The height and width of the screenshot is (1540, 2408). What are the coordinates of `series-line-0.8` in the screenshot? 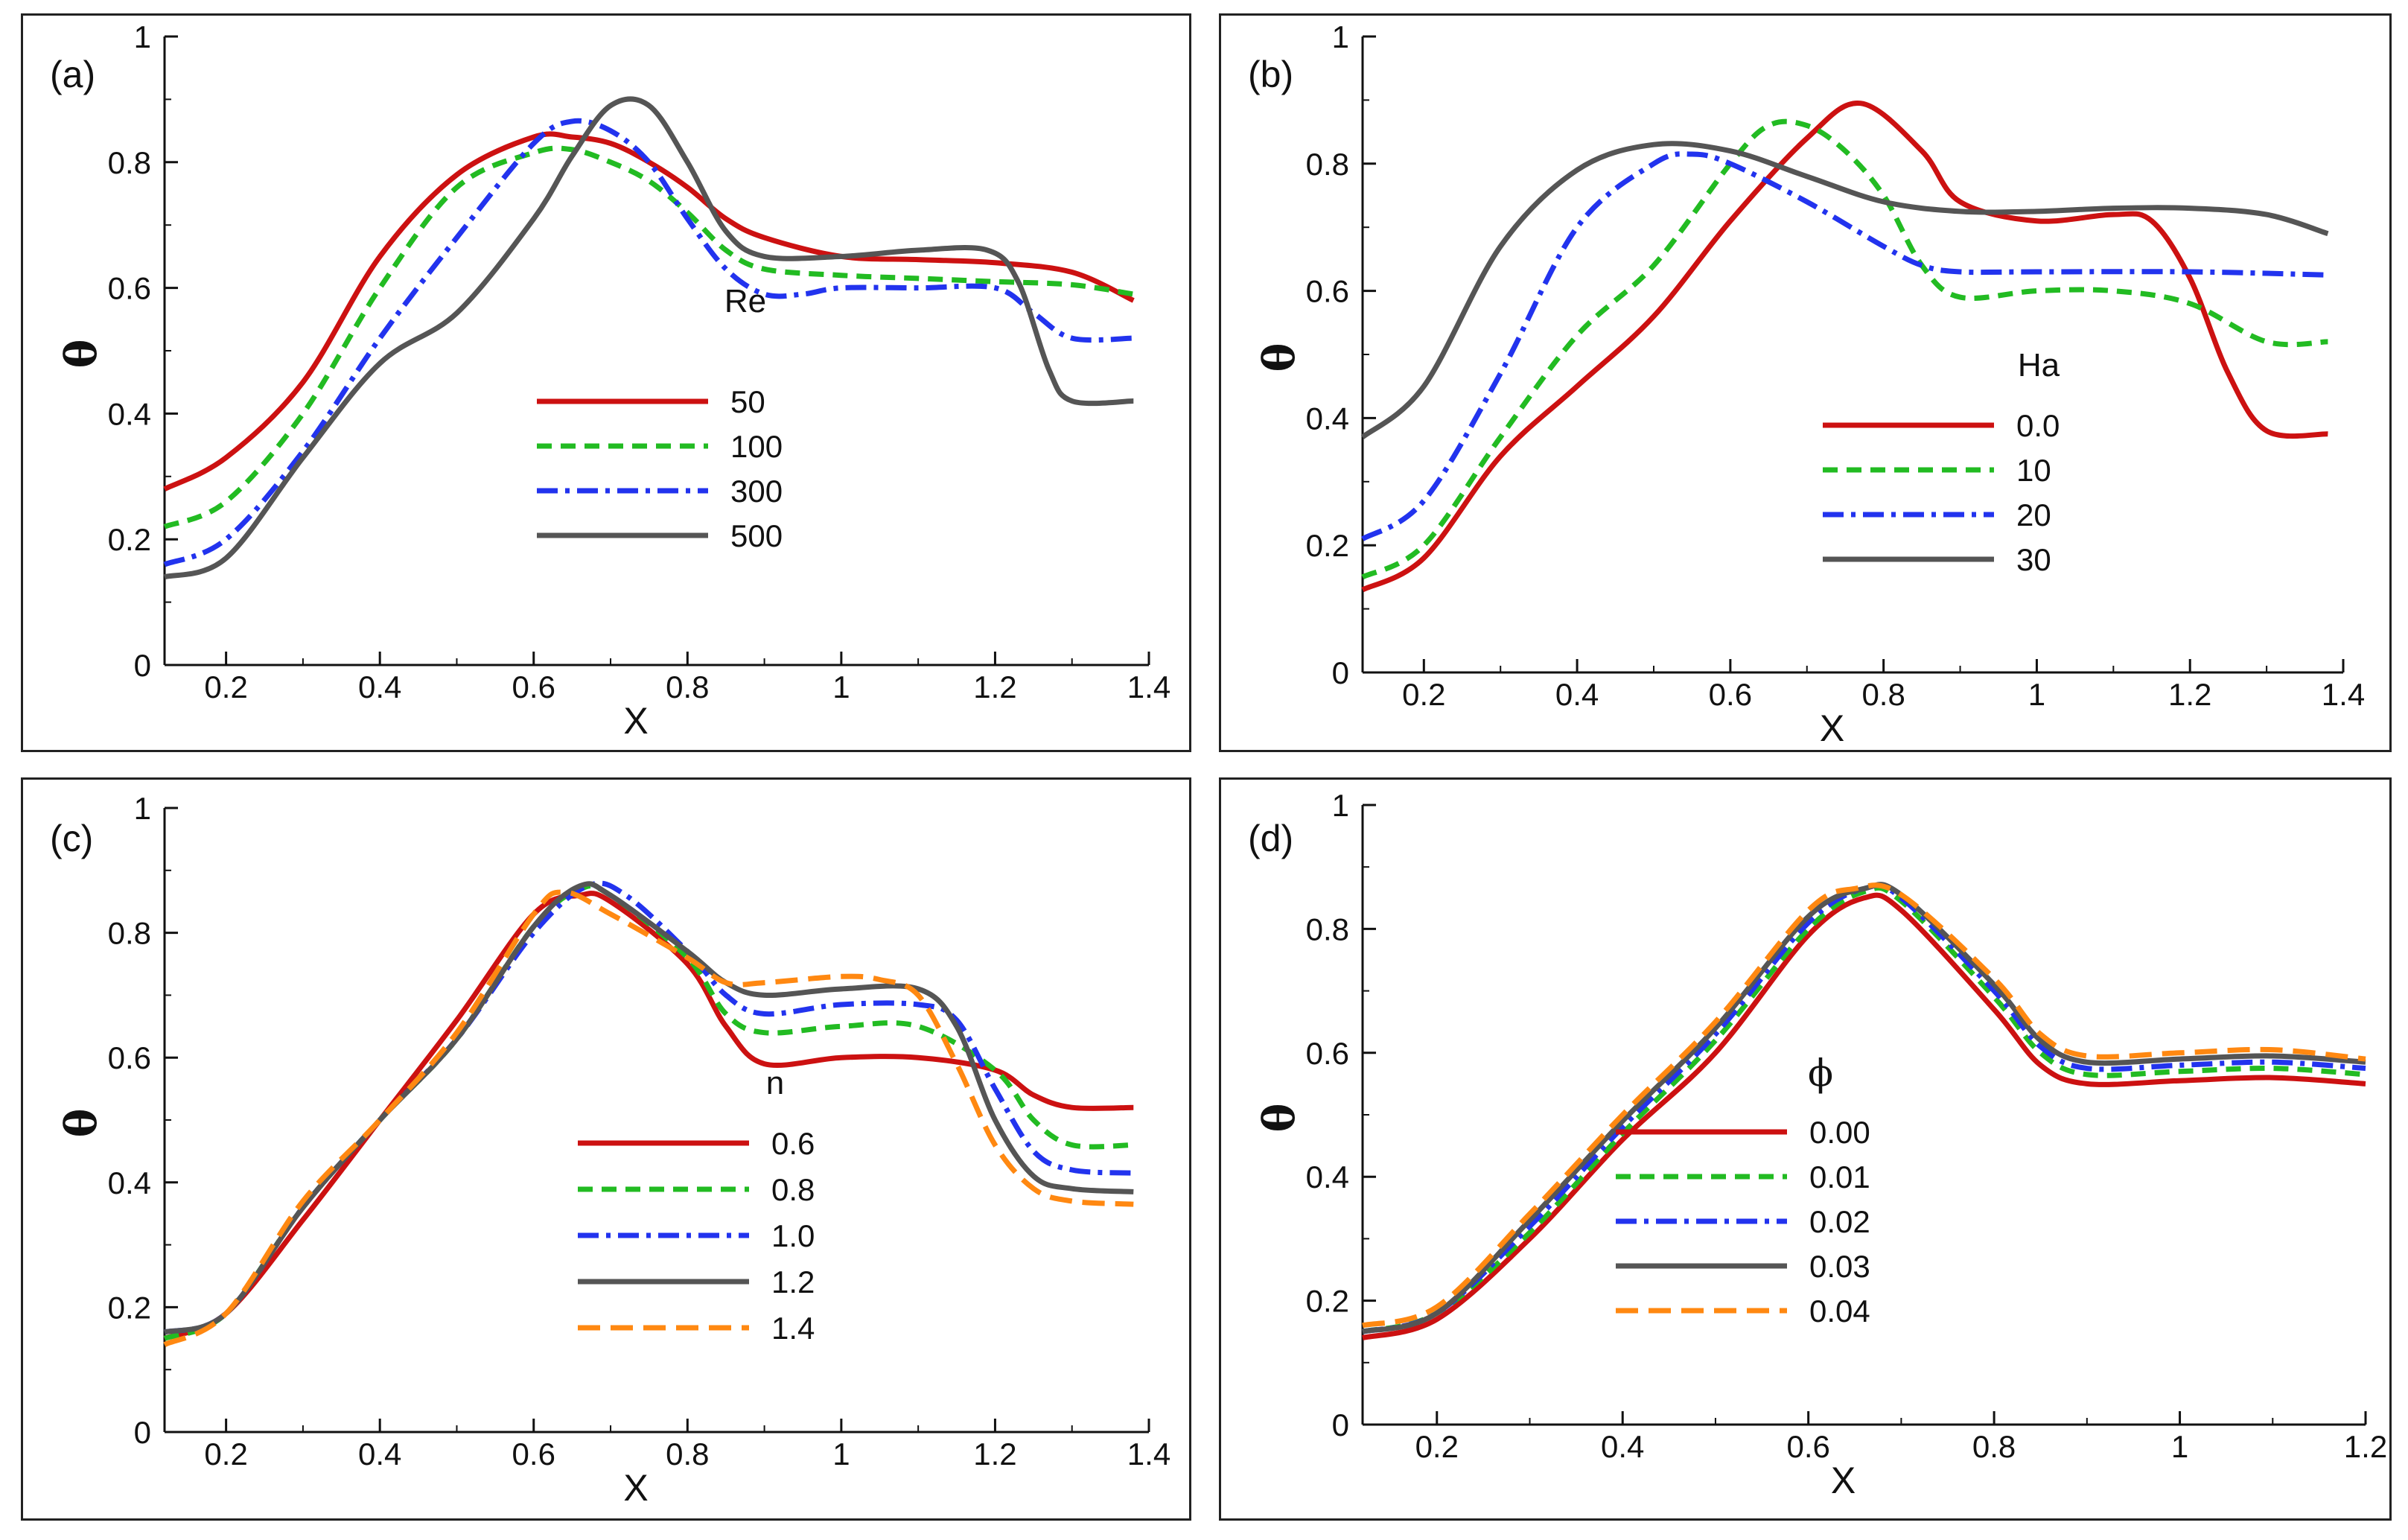 It's located at (648, 1112).